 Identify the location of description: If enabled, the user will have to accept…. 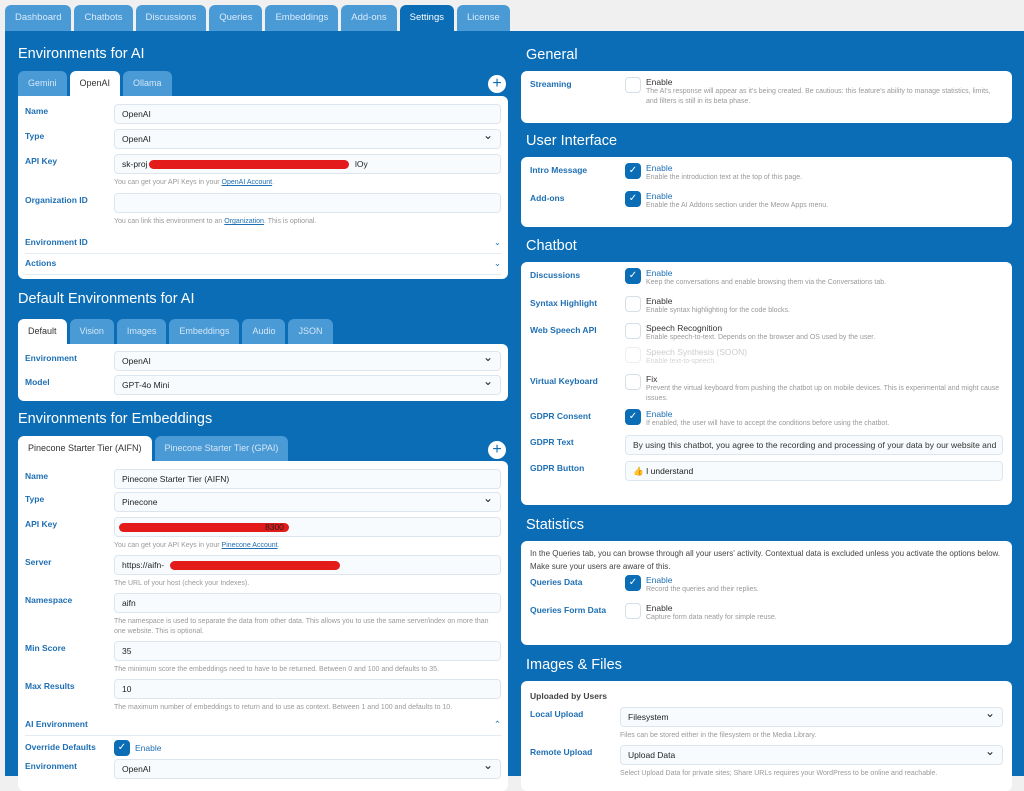
(768, 423).